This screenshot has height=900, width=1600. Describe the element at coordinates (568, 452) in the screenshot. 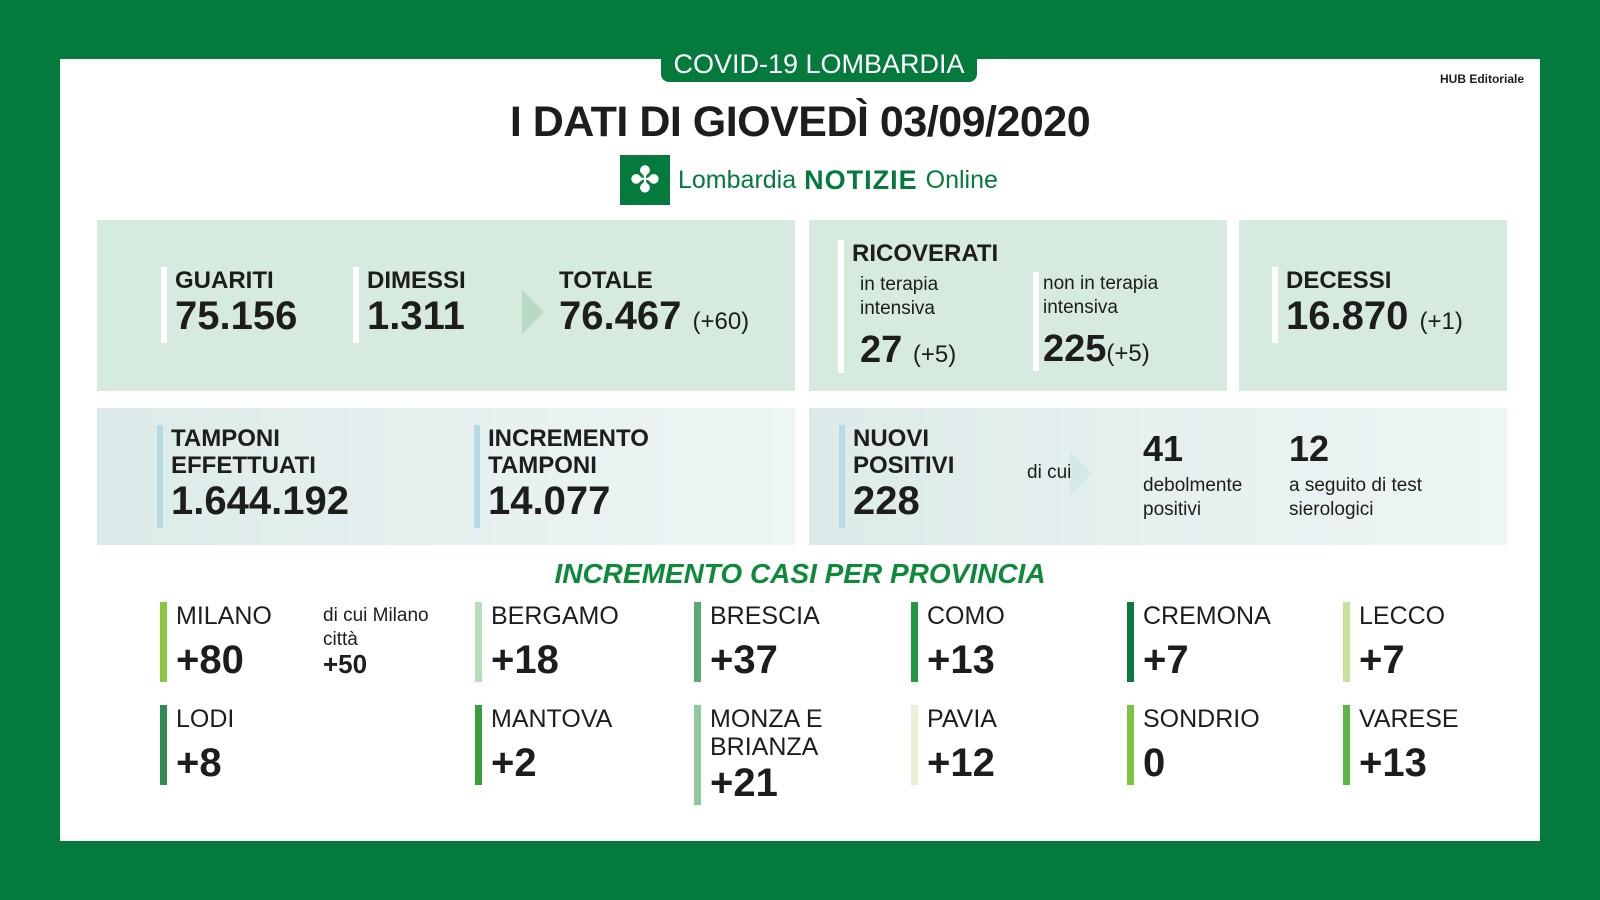

I see `incremento-label: INCREMENTO TAMPONI` at that location.